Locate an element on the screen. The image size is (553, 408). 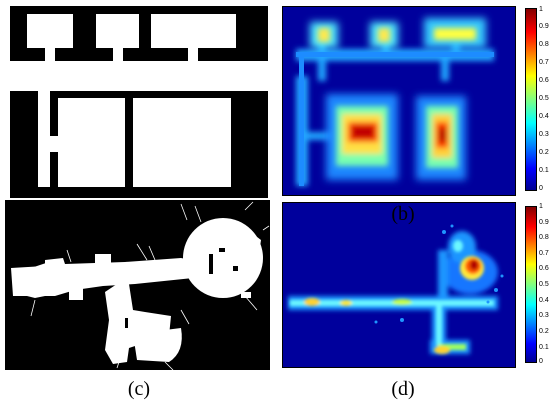
colorbar-d-tick: 0.6 is located at coordinates (544, 268).